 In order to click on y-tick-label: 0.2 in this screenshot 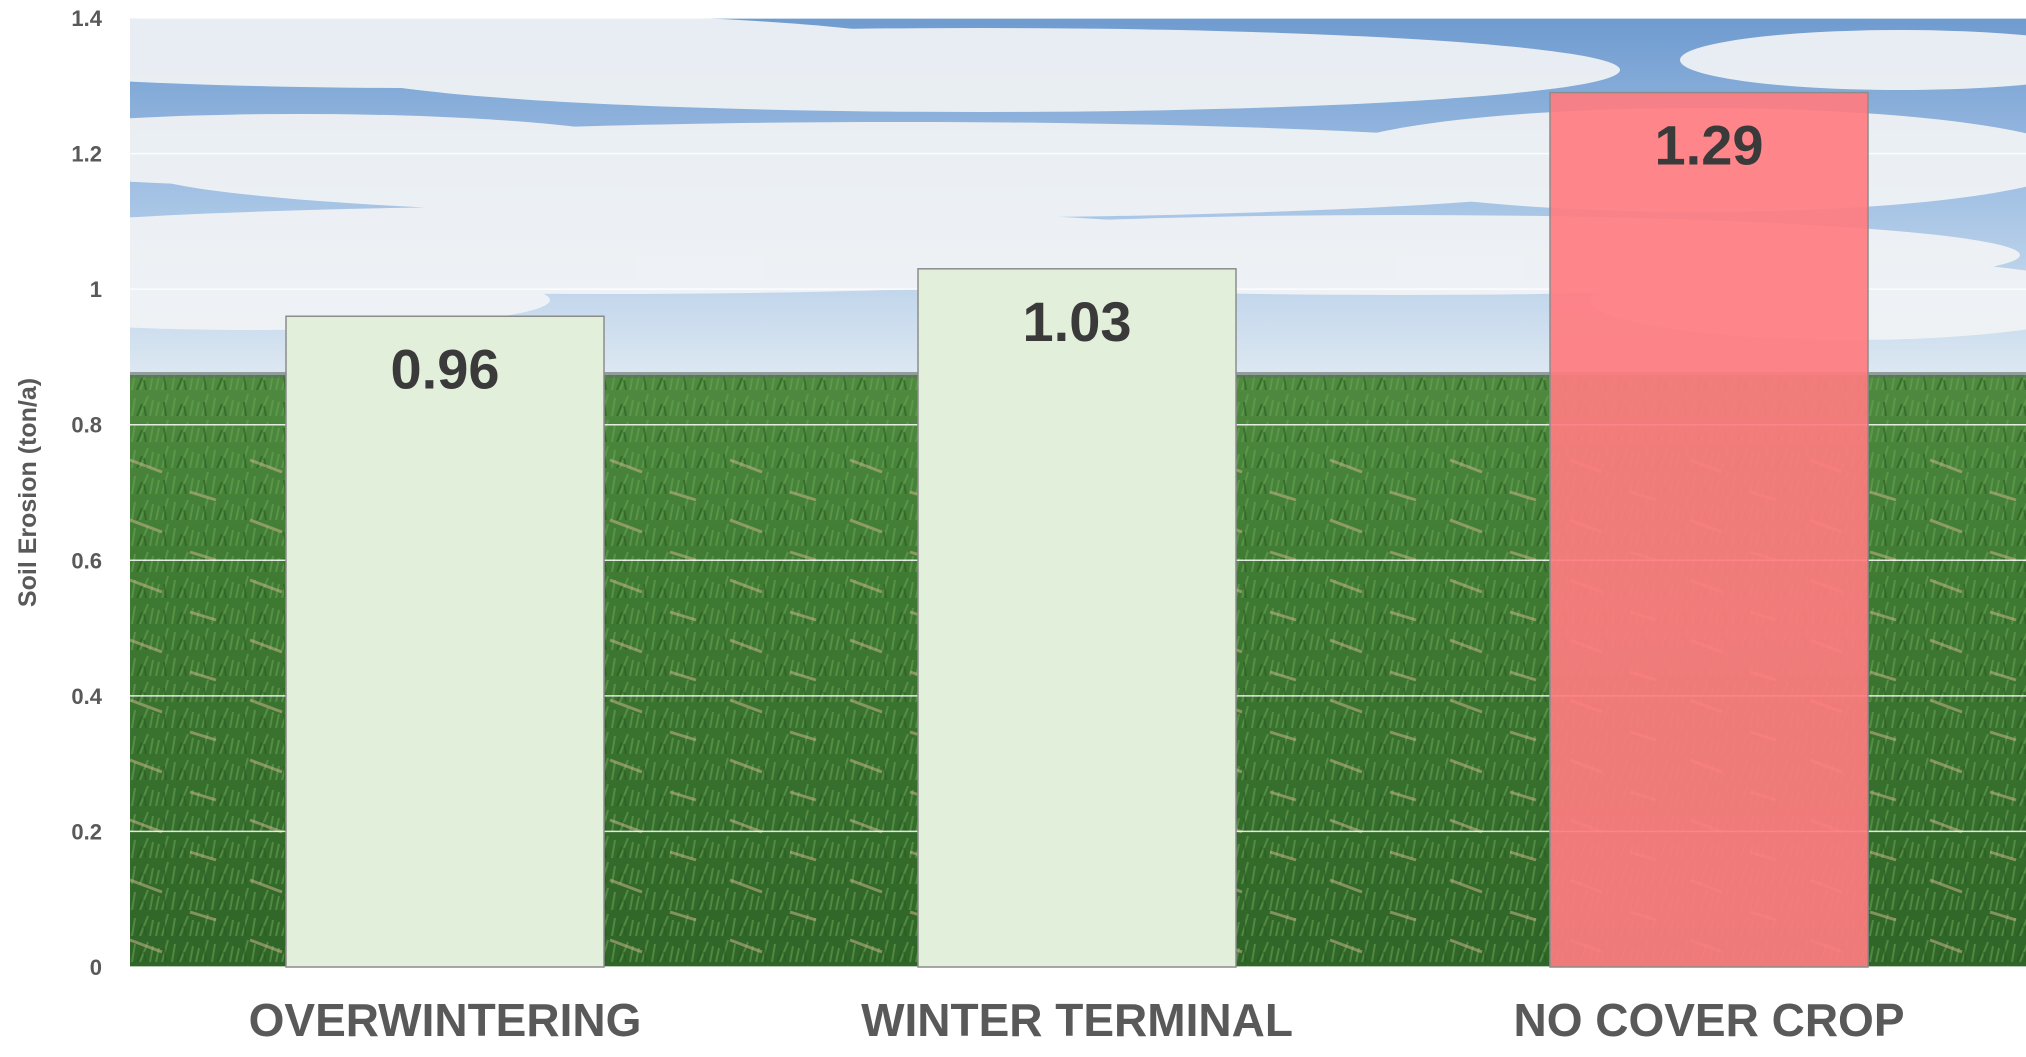, I will do `click(86, 831)`.